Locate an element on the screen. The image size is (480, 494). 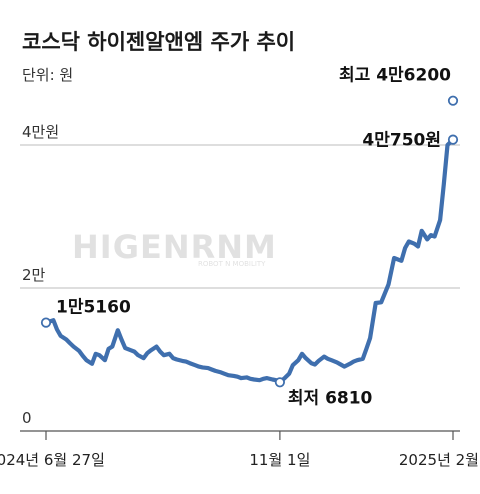
x-tick-label: 2025년 2월 3일 is located at coordinates (439, 460).